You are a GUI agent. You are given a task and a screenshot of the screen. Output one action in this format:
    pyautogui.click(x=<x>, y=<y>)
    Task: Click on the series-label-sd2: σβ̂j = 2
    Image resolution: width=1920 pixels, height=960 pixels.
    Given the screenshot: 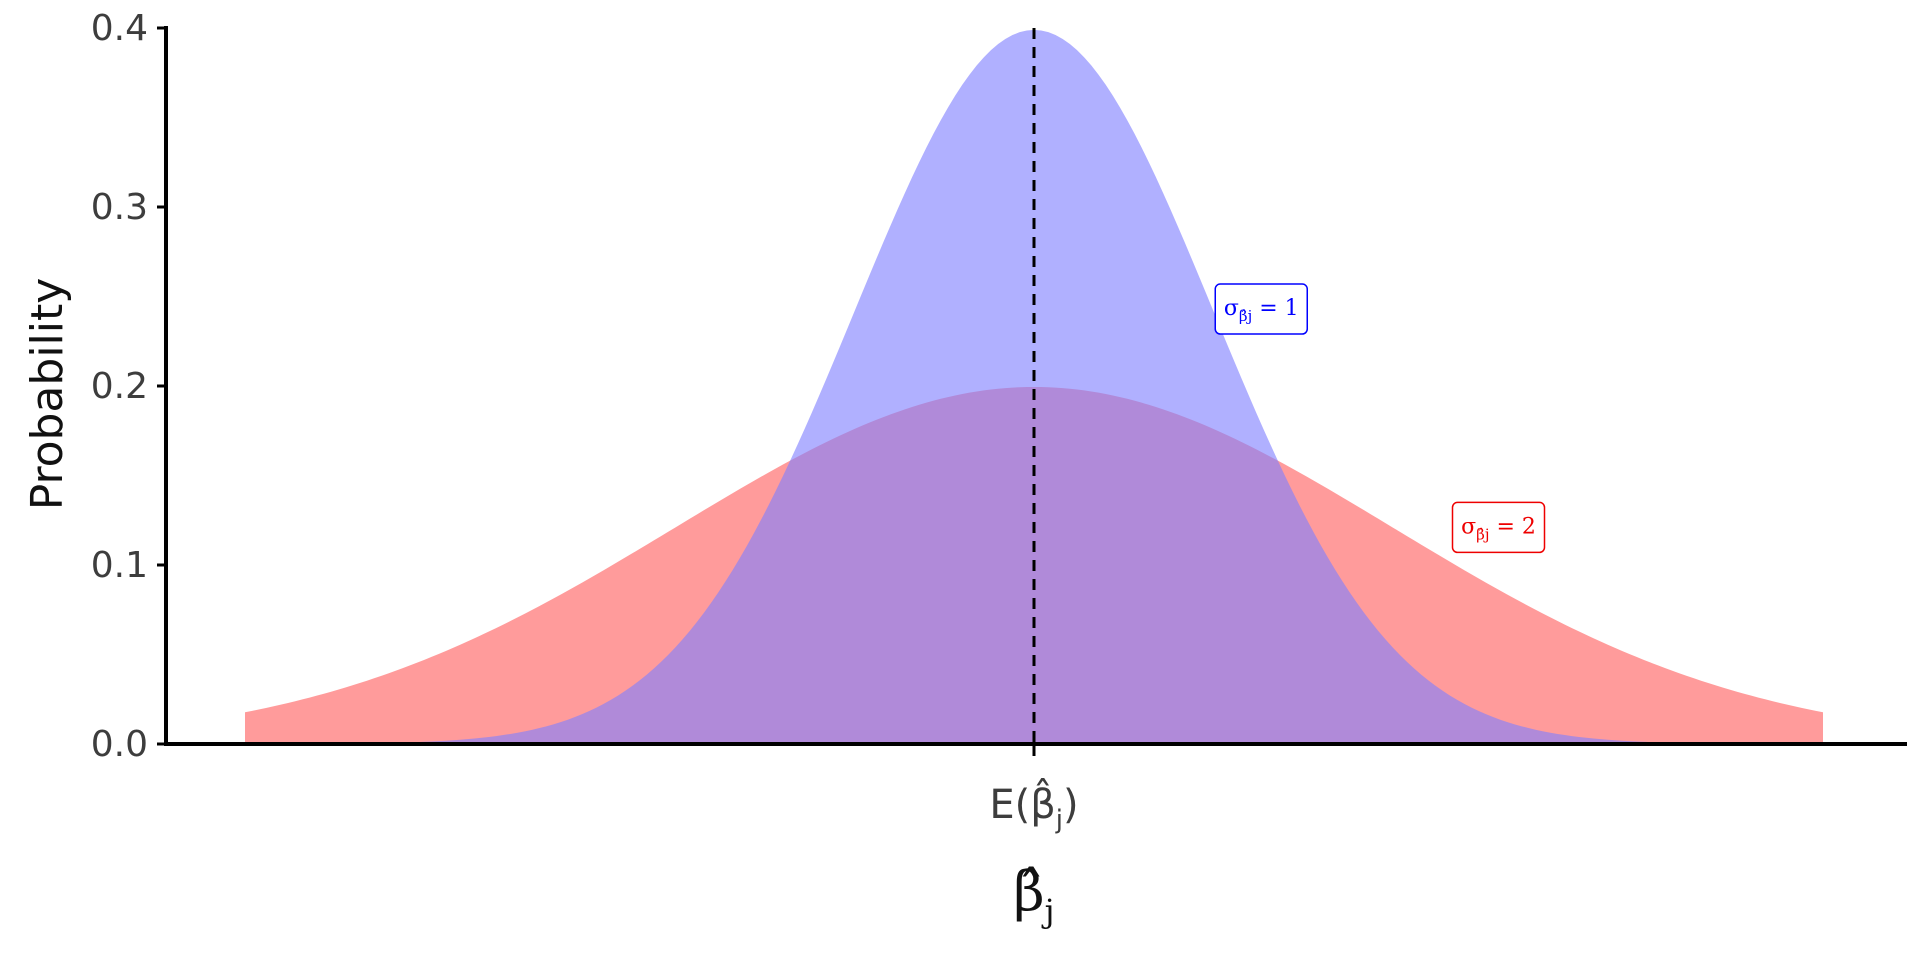 What is the action you would take?
    pyautogui.click(x=1498, y=527)
    